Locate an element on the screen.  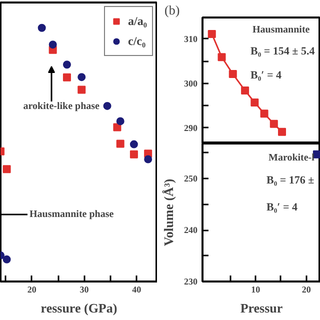
legend-label: a/a₀ is located at coordinates (138, 21).